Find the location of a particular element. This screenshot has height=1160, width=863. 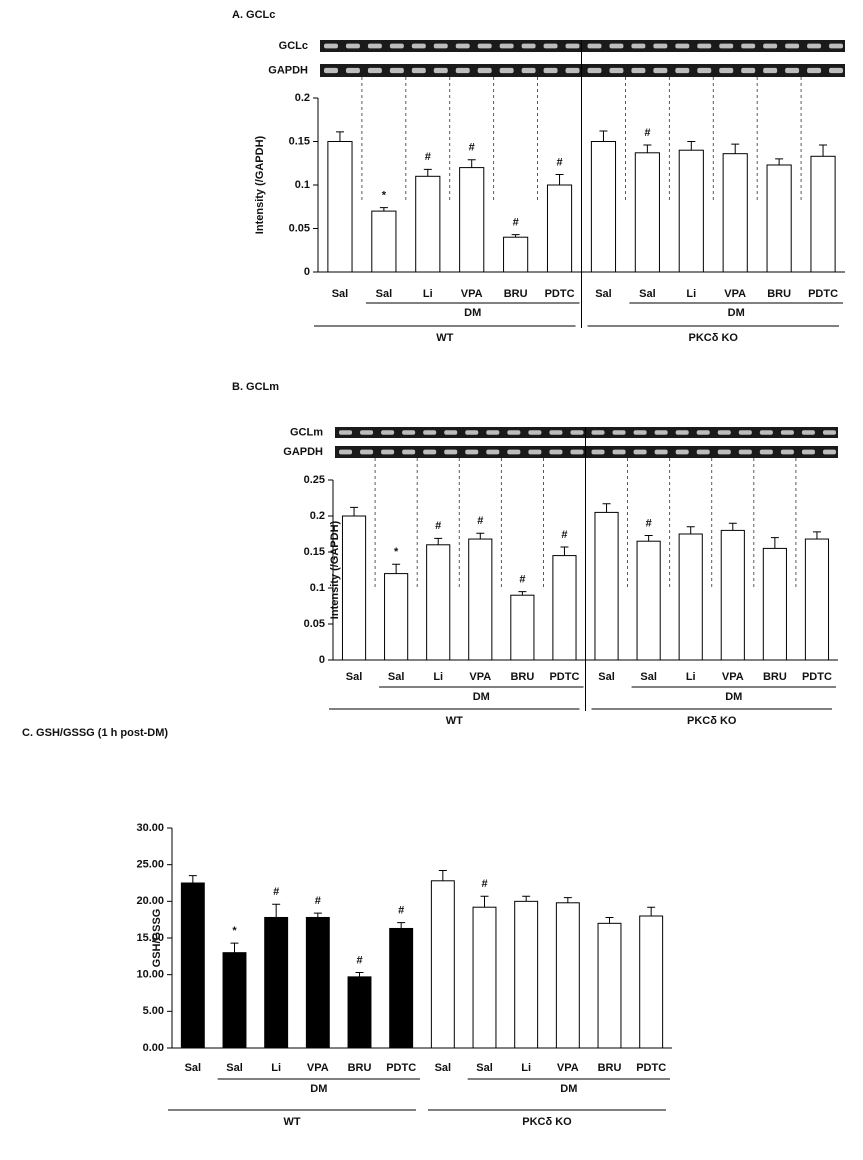

y-tick-label: 20.00 is located at coordinates (150, 901).